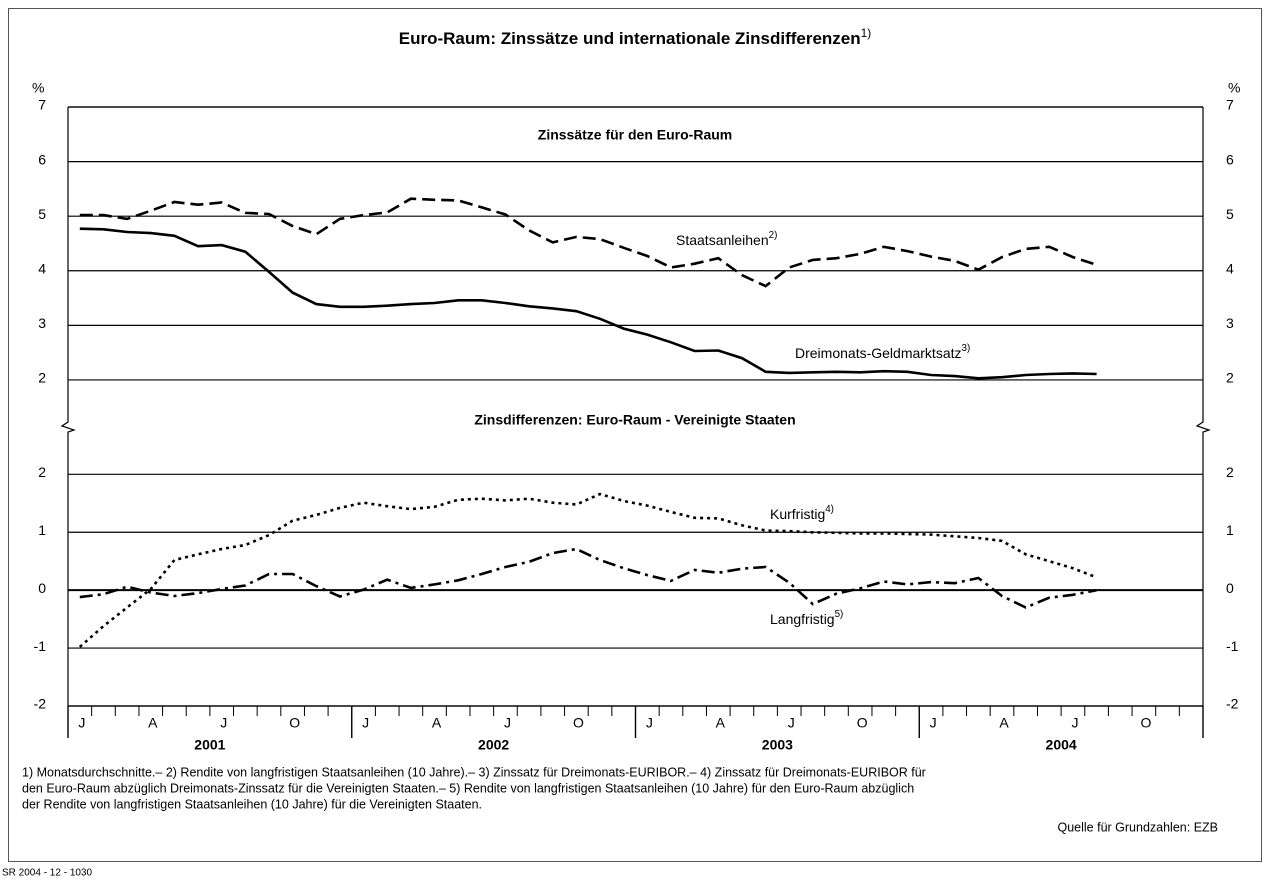  Describe the element at coordinates (209, 745) in the screenshot. I see `year-label: 2001` at that location.